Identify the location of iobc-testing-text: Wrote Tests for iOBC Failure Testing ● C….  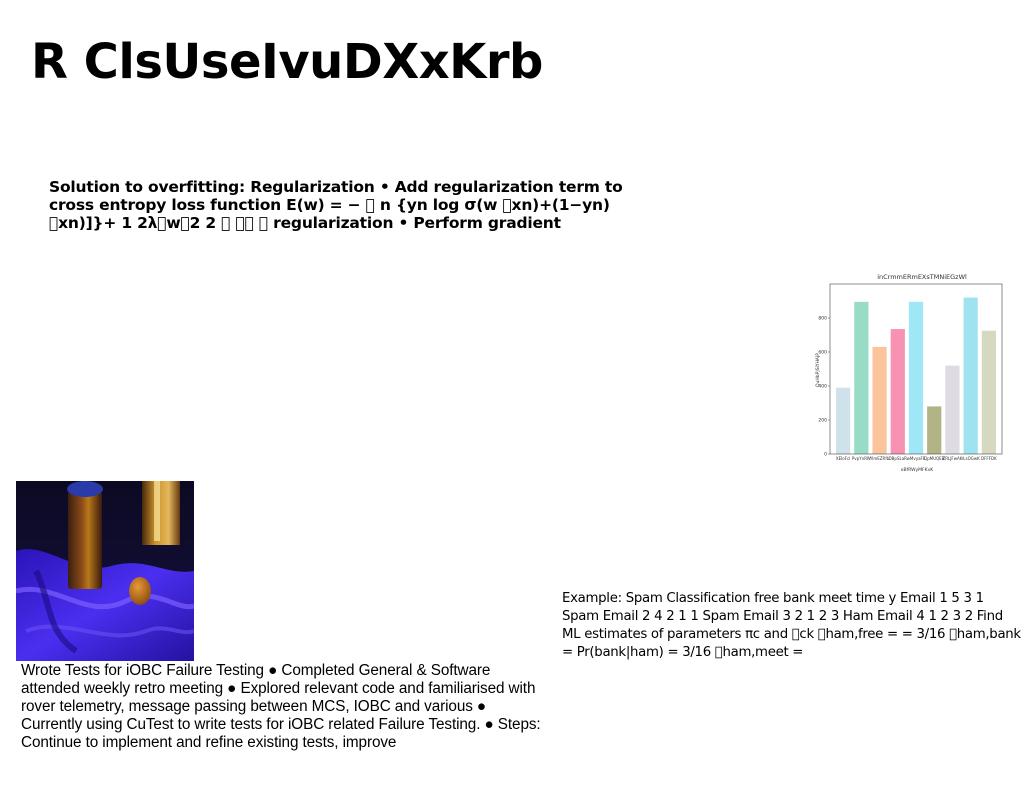
(281, 706).